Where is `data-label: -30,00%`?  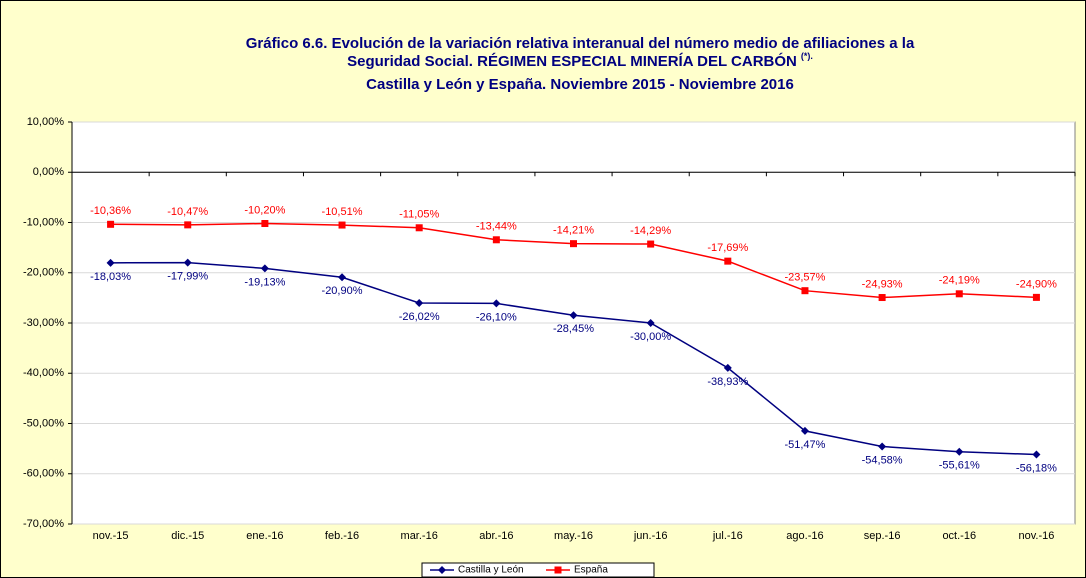
data-label: -30,00% is located at coordinates (650, 337).